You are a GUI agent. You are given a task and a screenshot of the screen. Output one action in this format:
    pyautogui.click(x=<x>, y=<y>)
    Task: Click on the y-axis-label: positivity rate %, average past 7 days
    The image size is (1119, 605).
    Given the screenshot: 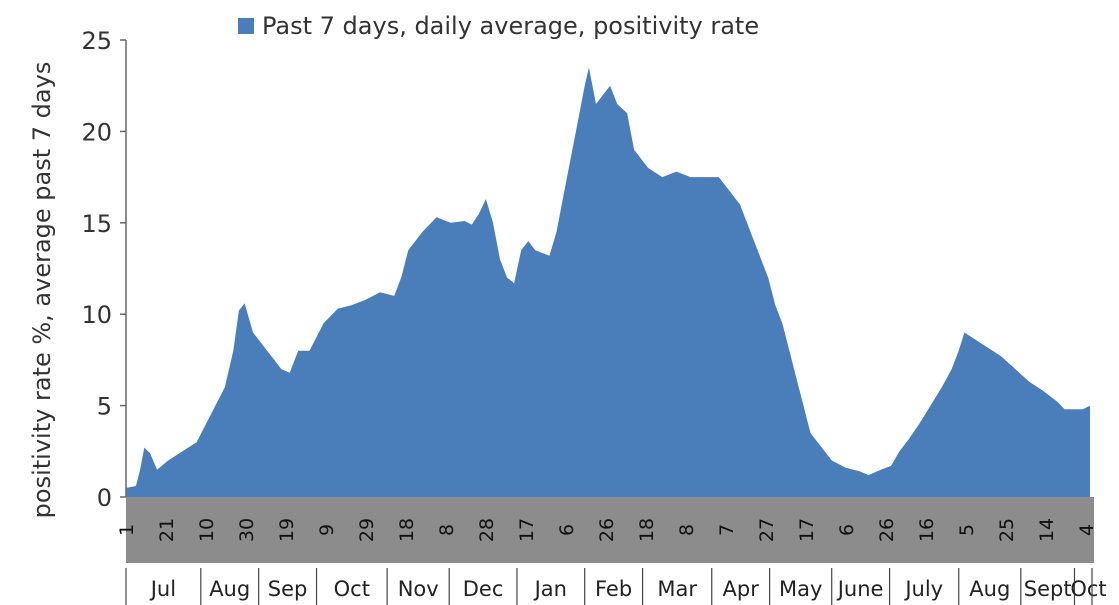 What is the action you would take?
    pyautogui.click(x=42, y=290)
    